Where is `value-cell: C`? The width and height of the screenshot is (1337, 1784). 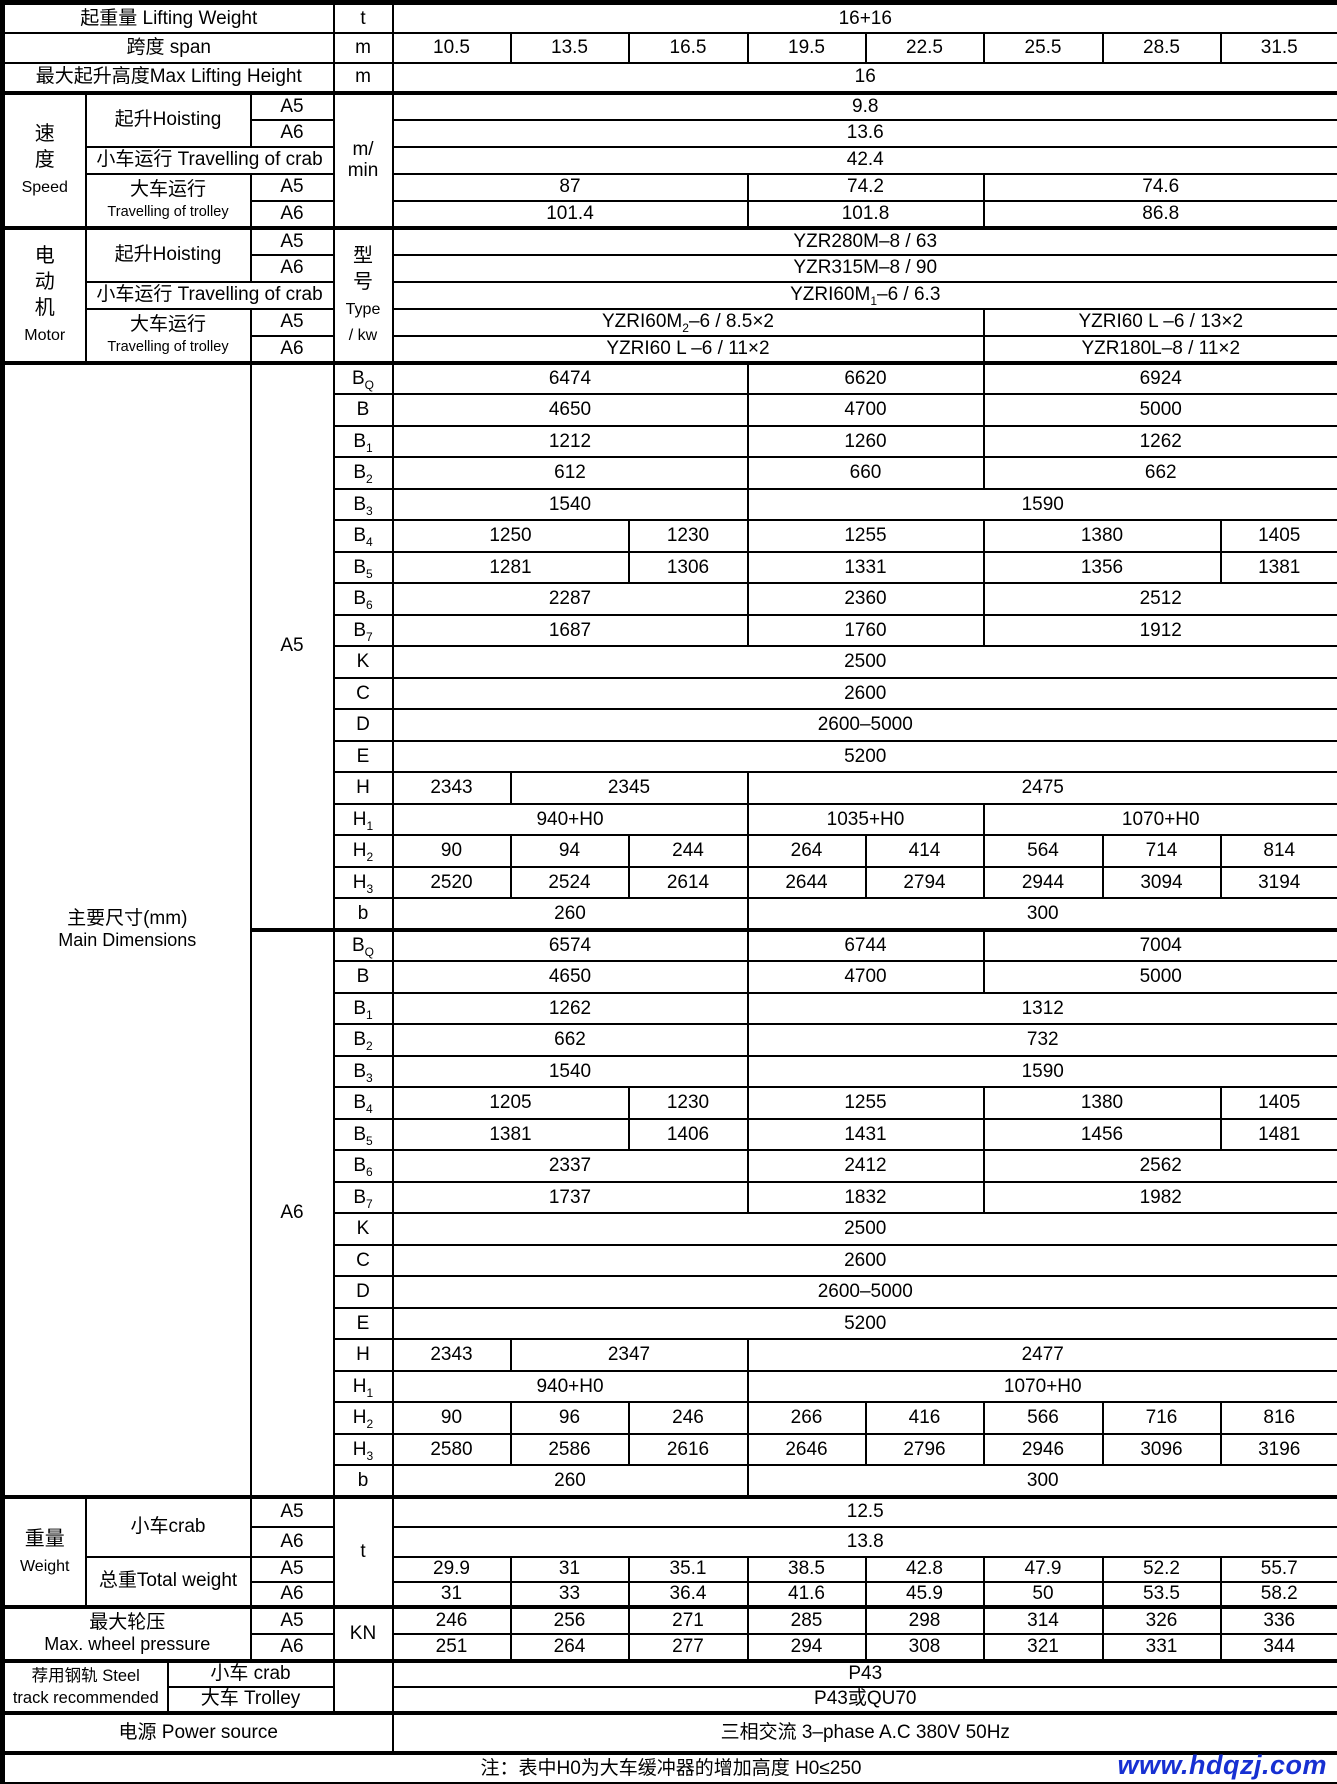 value-cell: C is located at coordinates (363, 693).